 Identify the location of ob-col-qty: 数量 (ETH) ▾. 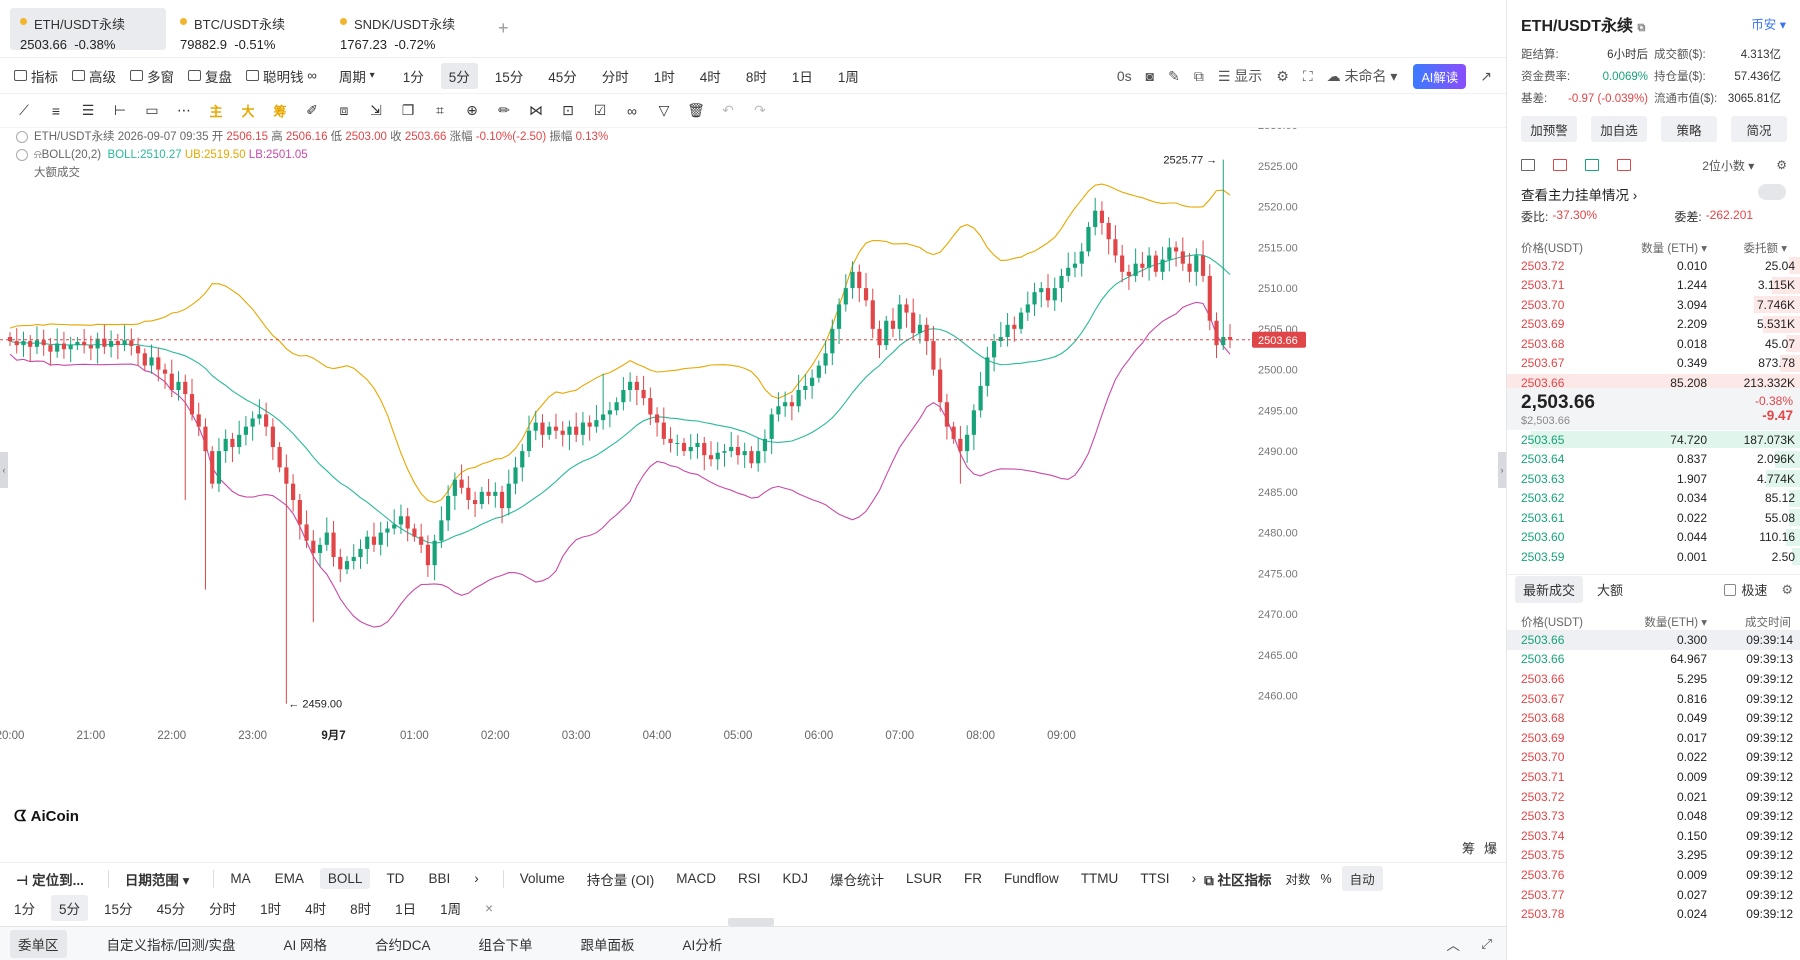
(1674, 249).